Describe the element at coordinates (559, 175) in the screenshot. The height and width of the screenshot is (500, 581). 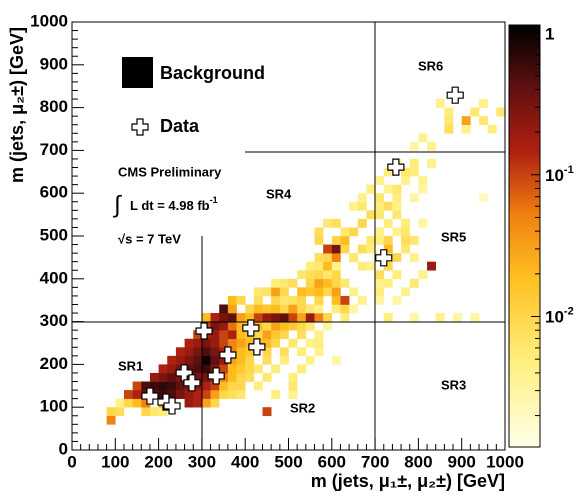
I see `colorbar-tick-label: 10-1` at that location.